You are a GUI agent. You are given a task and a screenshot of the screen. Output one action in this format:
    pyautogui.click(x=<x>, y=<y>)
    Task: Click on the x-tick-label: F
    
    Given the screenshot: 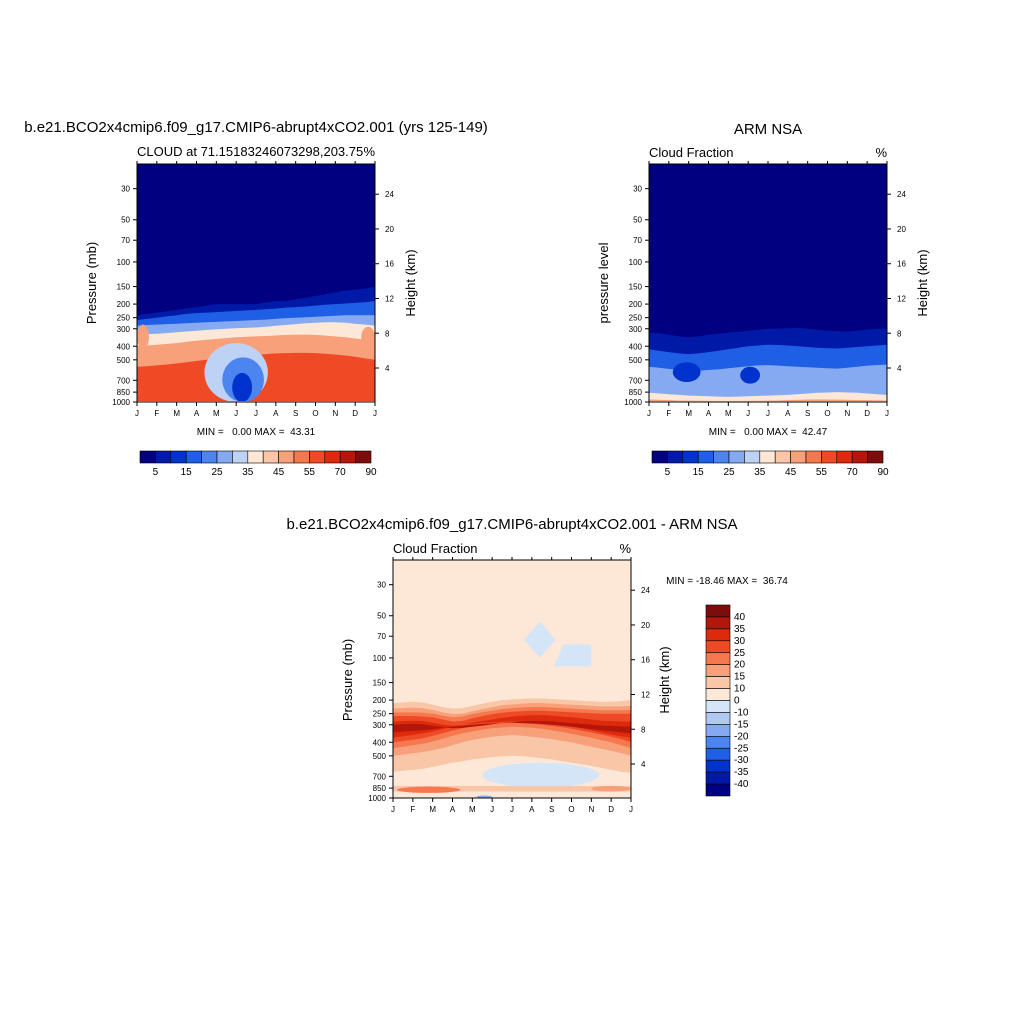 What is the action you would take?
    pyautogui.click(x=668, y=413)
    